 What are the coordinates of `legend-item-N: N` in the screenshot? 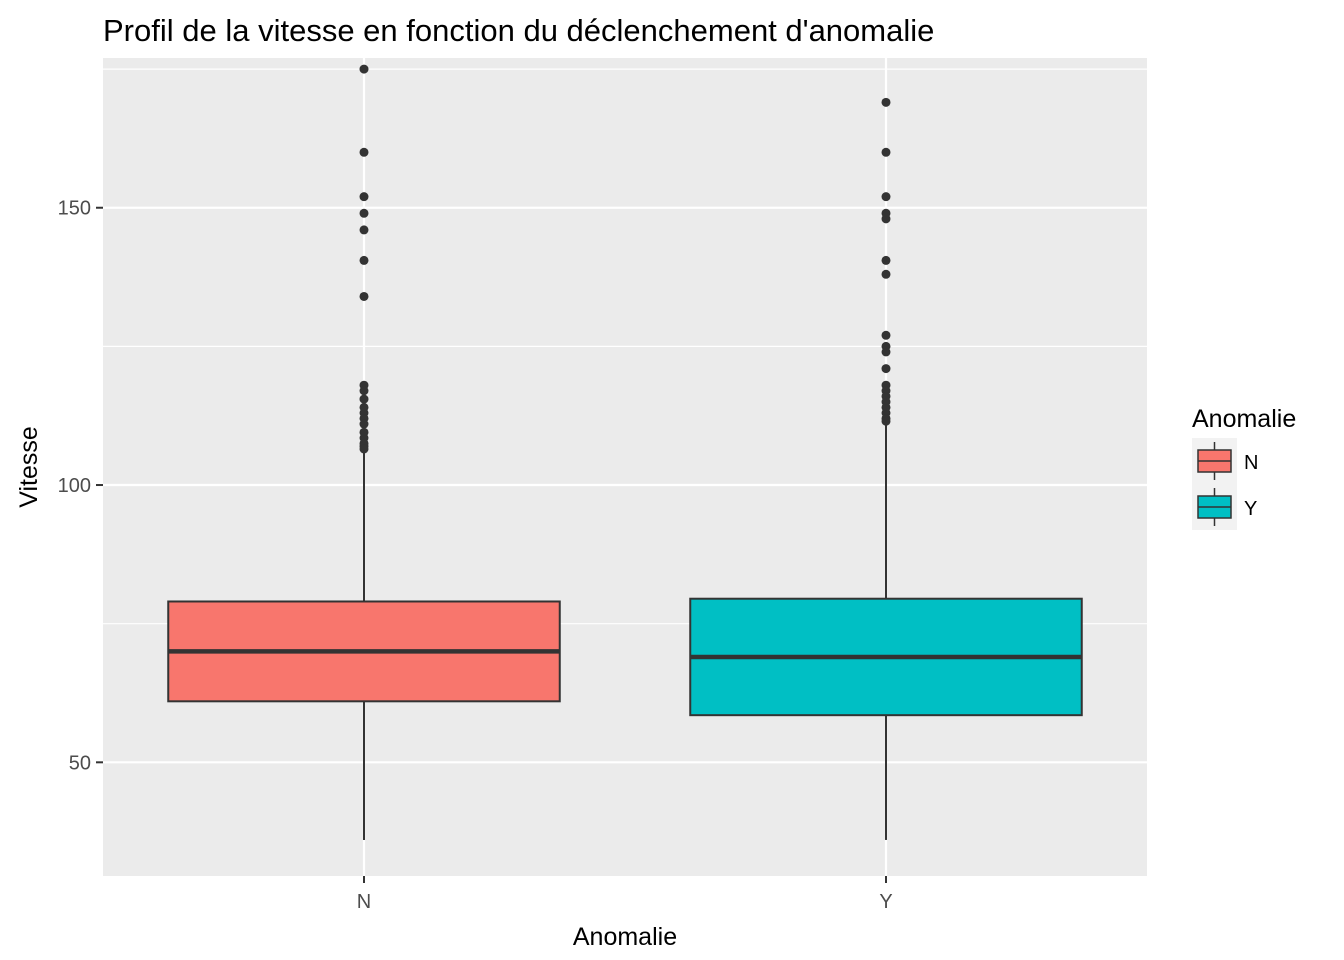 It's located at (1225, 461).